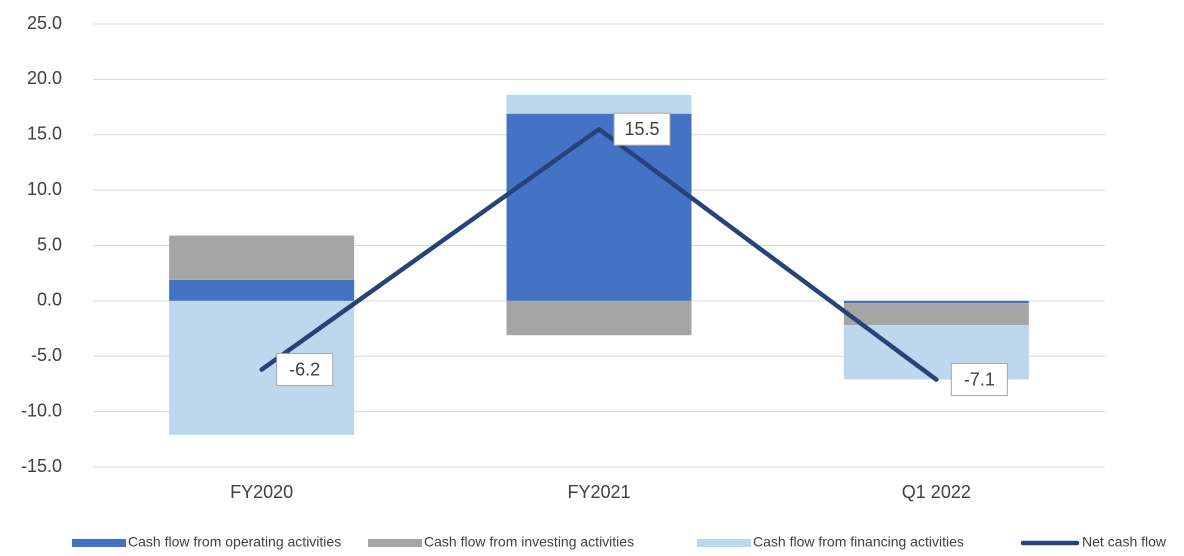 This screenshot has width=1184, height=556. Describe the element at coordinates (49, 300) in the screenshot. I see `y-tick-label: 0.0` at that location.